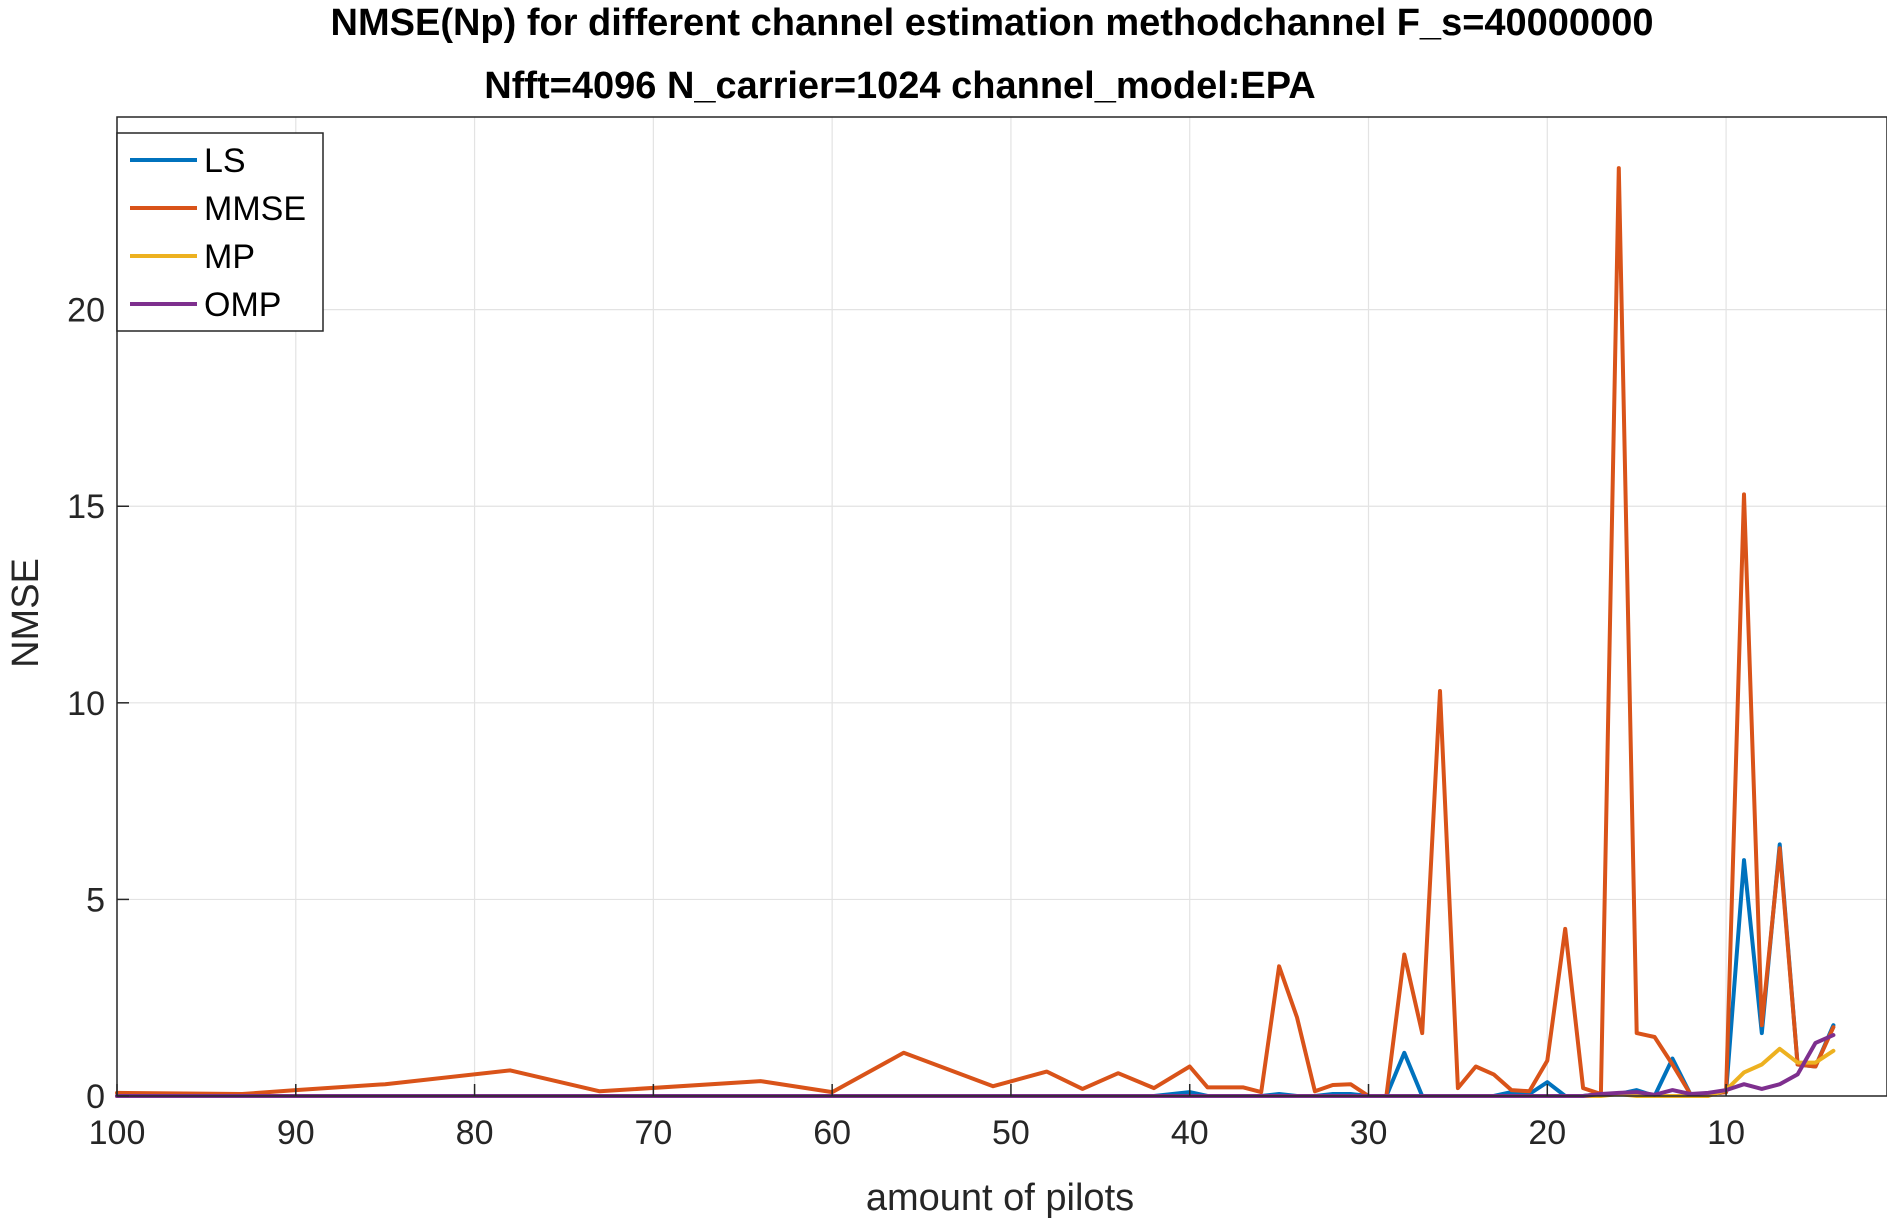  Describe the element at coordinates (1011, 1133) in the screenshot. I see `x-tick-label: 50` at that location.